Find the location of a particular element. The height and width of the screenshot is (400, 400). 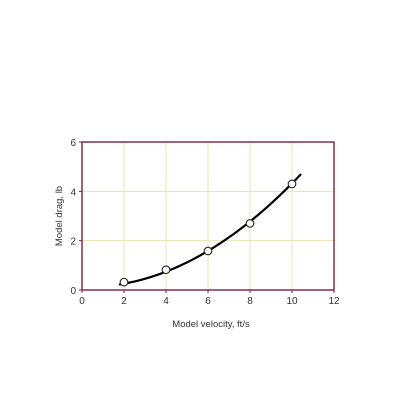

x-tick-label-0: 0 is located at coordinates (82, 301).